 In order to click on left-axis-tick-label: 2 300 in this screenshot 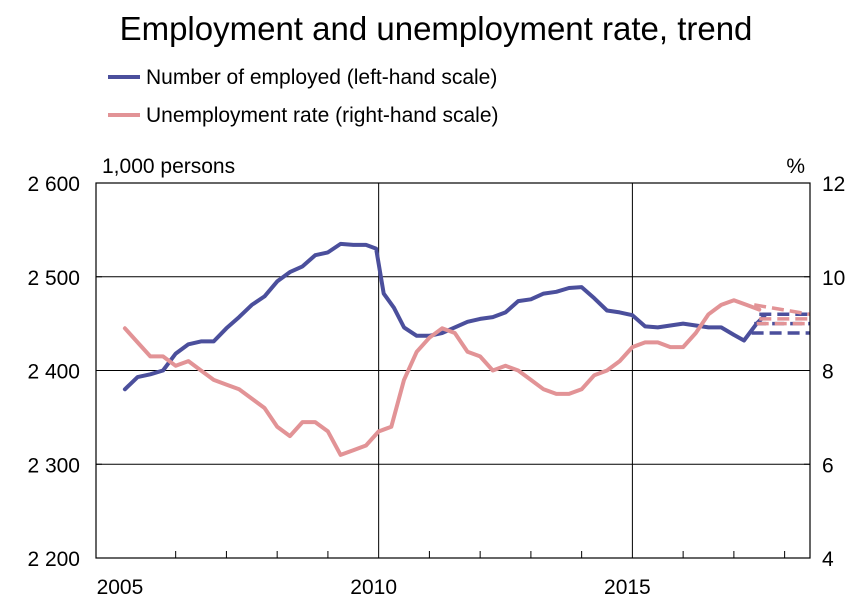, I will do `click(53, 465)`.